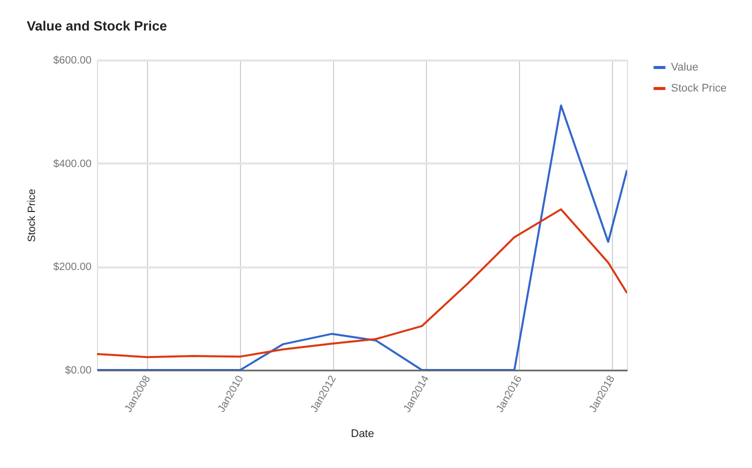 This screenshot has width=752, height=468. What do you see at coordinates (699, 88) in the screenshot?
I see `legend-label: Stock Price` at bounding box center [699, 88].